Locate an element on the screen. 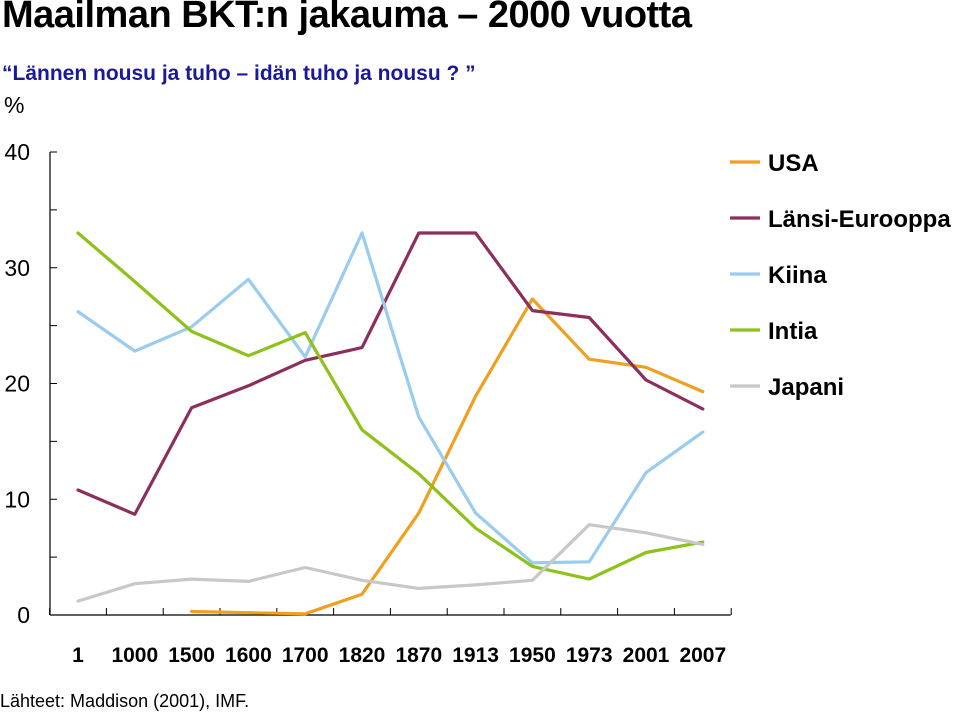 Image resolution: width=959 pixels, height=715 pixels. x-tick-label: 1700 is located at coordinates (305, 655).